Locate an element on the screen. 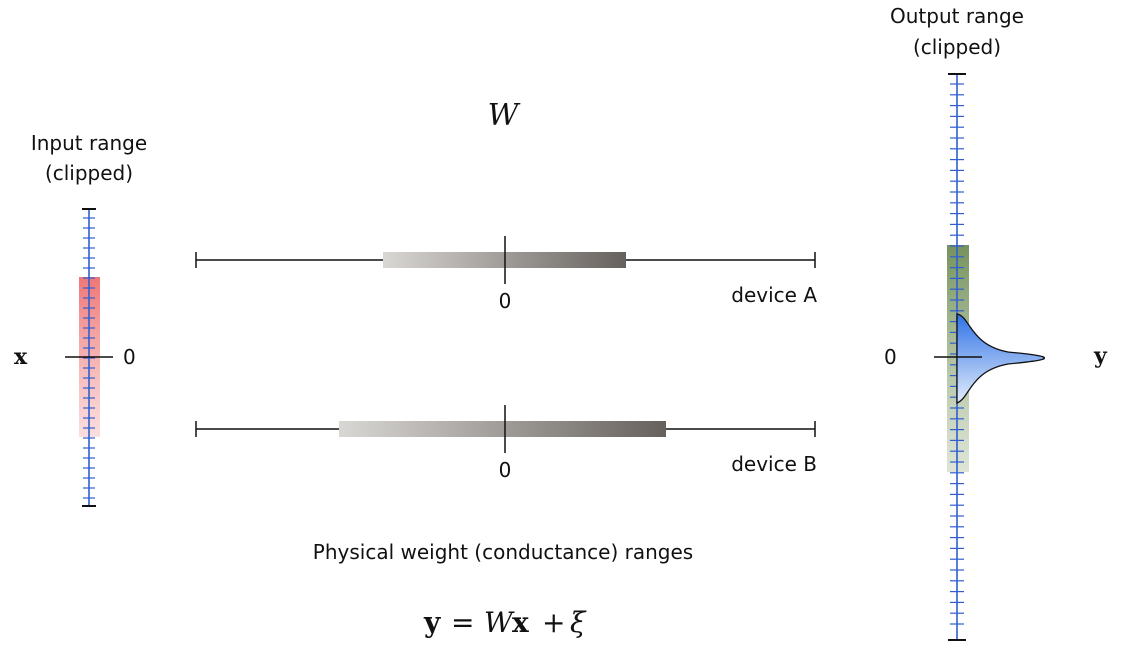  output-title-line2: (clipped) is located at coordinates (957, 47).